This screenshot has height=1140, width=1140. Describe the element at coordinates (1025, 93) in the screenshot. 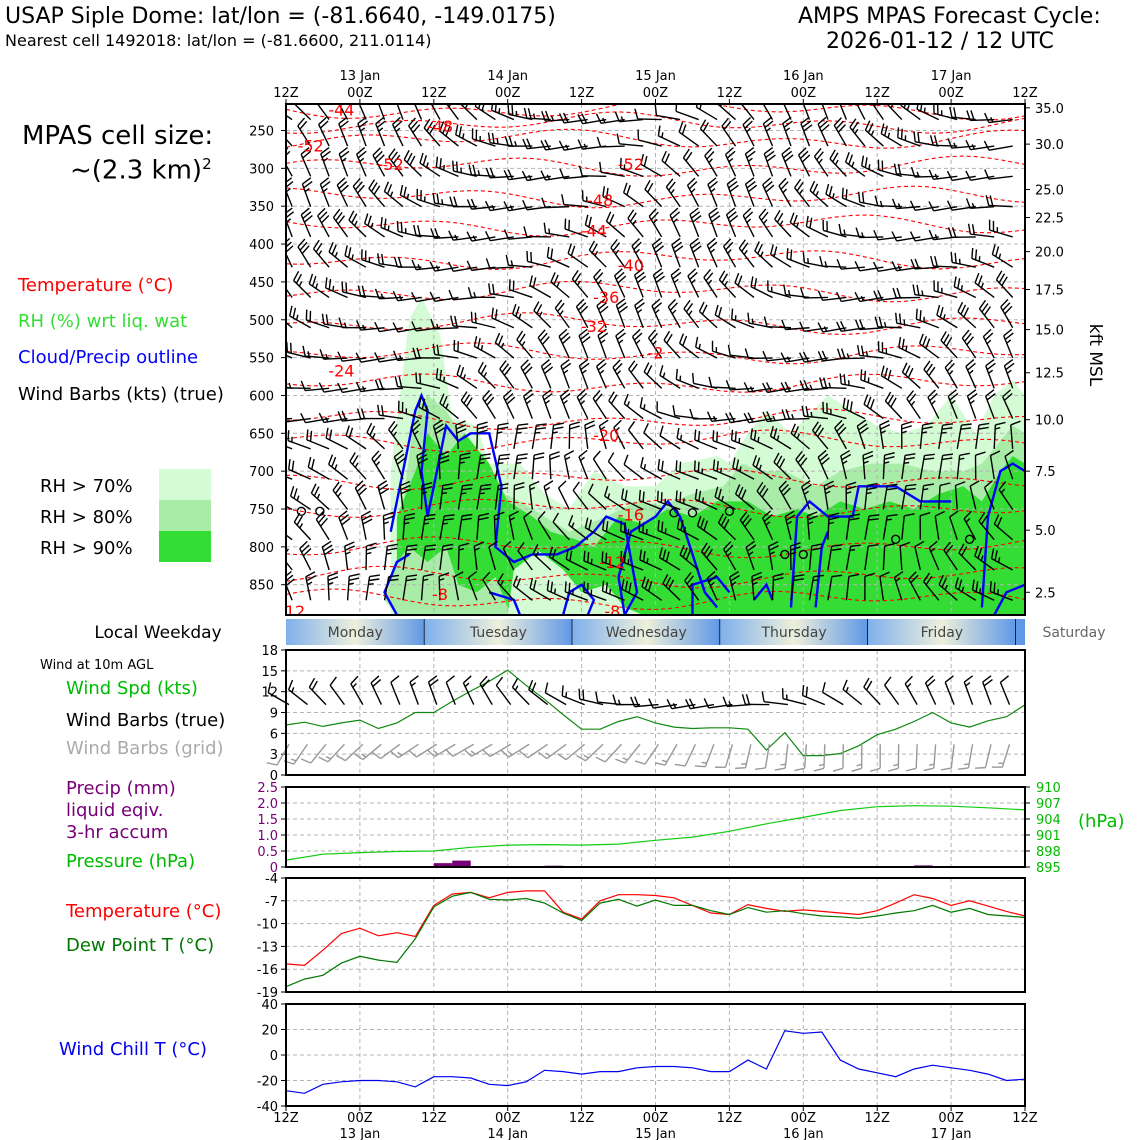

I see `top-time-tick-label: 12Z` at that location.